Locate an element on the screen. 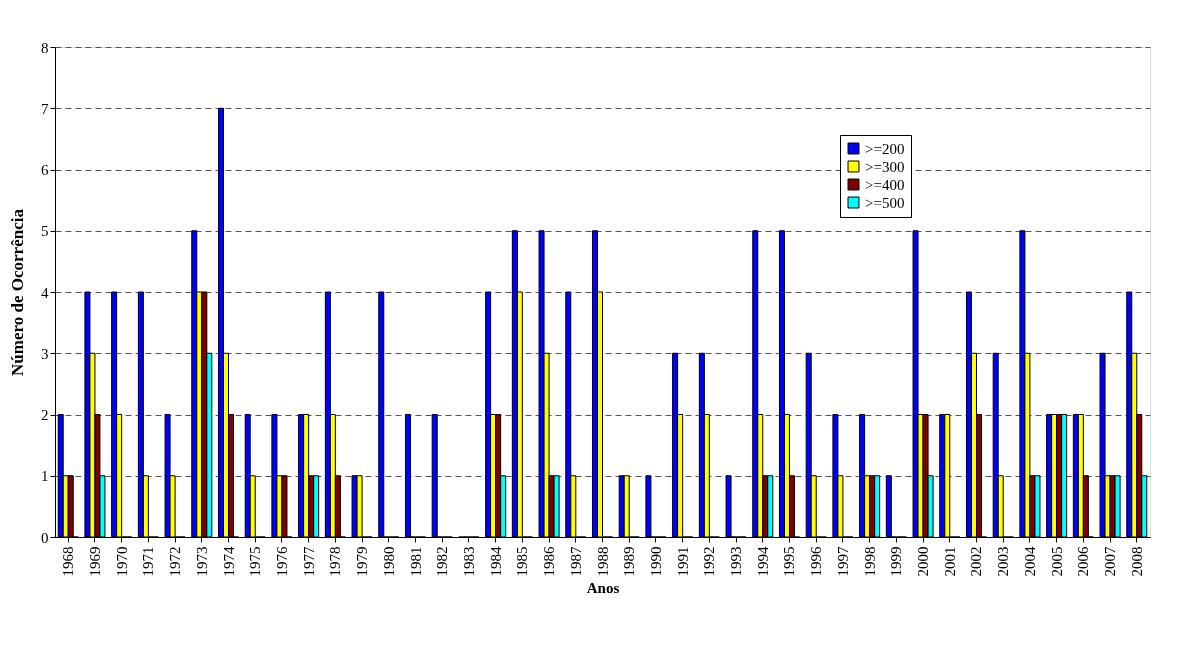 The height and width of the screenshot is (646, 1192). x-tick-label: 1985 is located at coordinates (522, 561).